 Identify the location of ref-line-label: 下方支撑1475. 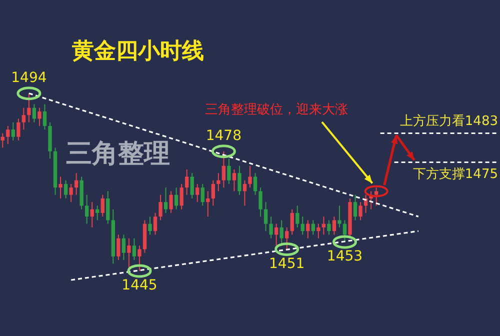
(455, 174).